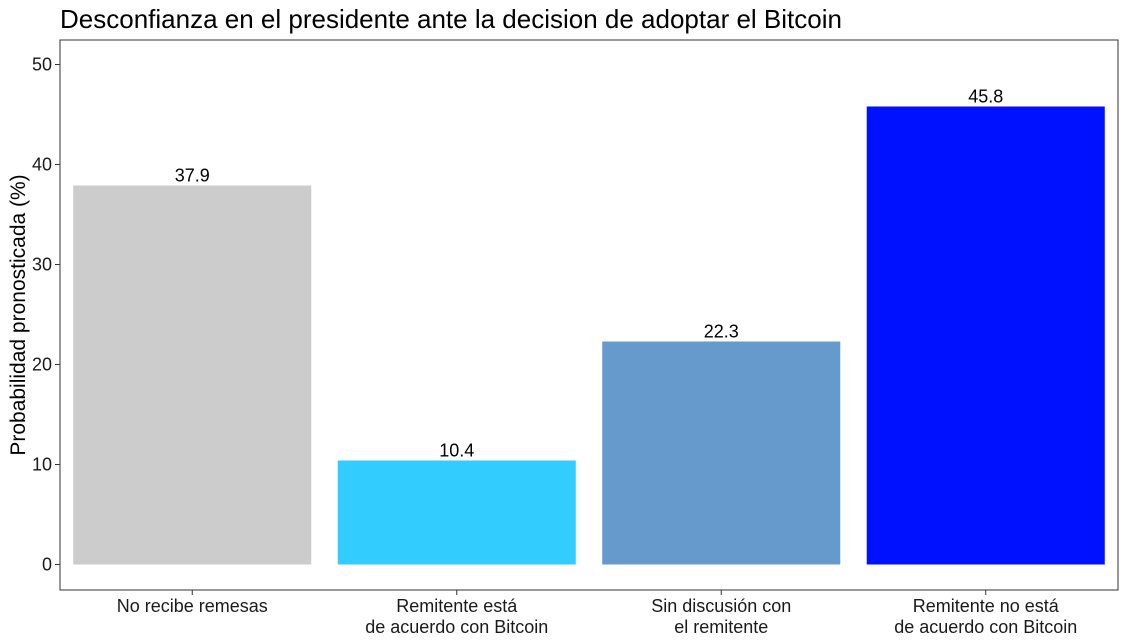 Image resolution: width=1128 pixels, height=643 pixels. I want to click on data-label: 22.3, so click(721, 332).